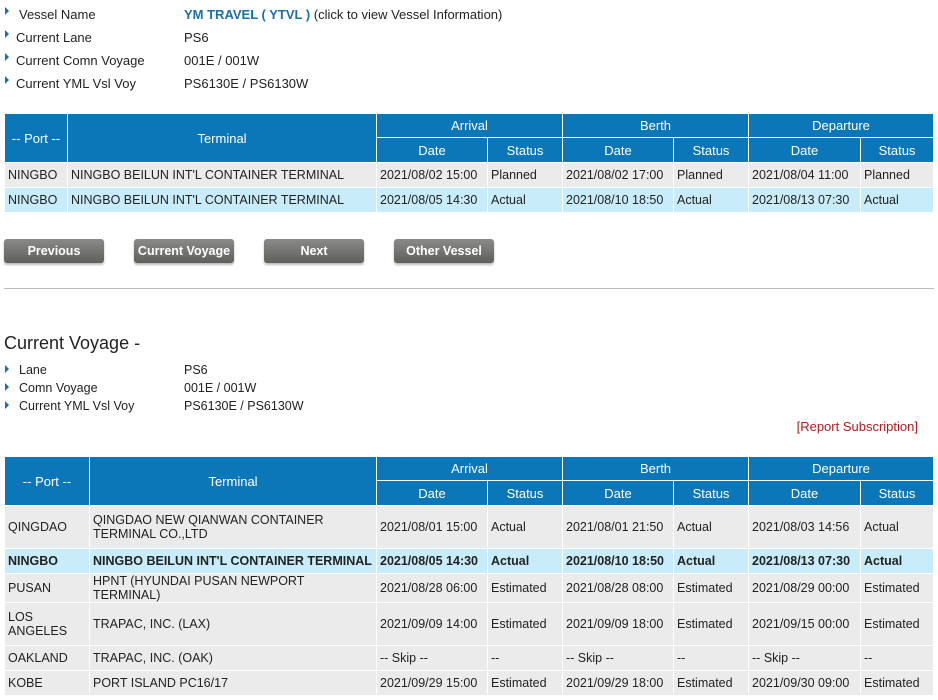 This screenshot has width=938, height=700. What do you see at coordinates (80, 60) in the screenshot?
I see `voyage-label: Current Comn Voyage` at bounding box center [80, 60].